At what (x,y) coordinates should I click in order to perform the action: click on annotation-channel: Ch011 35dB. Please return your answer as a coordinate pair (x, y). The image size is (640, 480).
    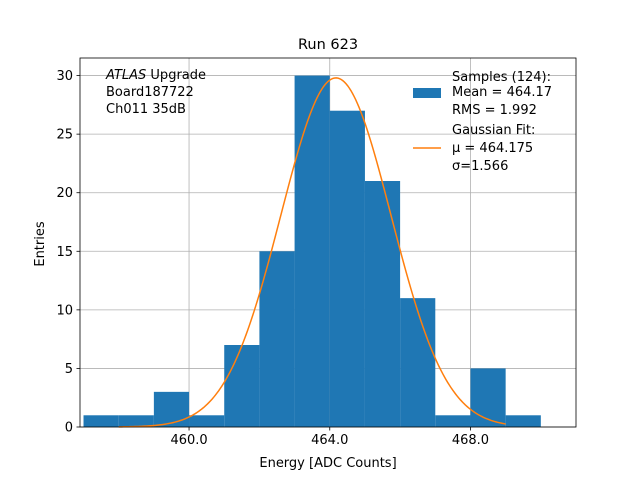
    Looking at the image, I should click on (146, 109).